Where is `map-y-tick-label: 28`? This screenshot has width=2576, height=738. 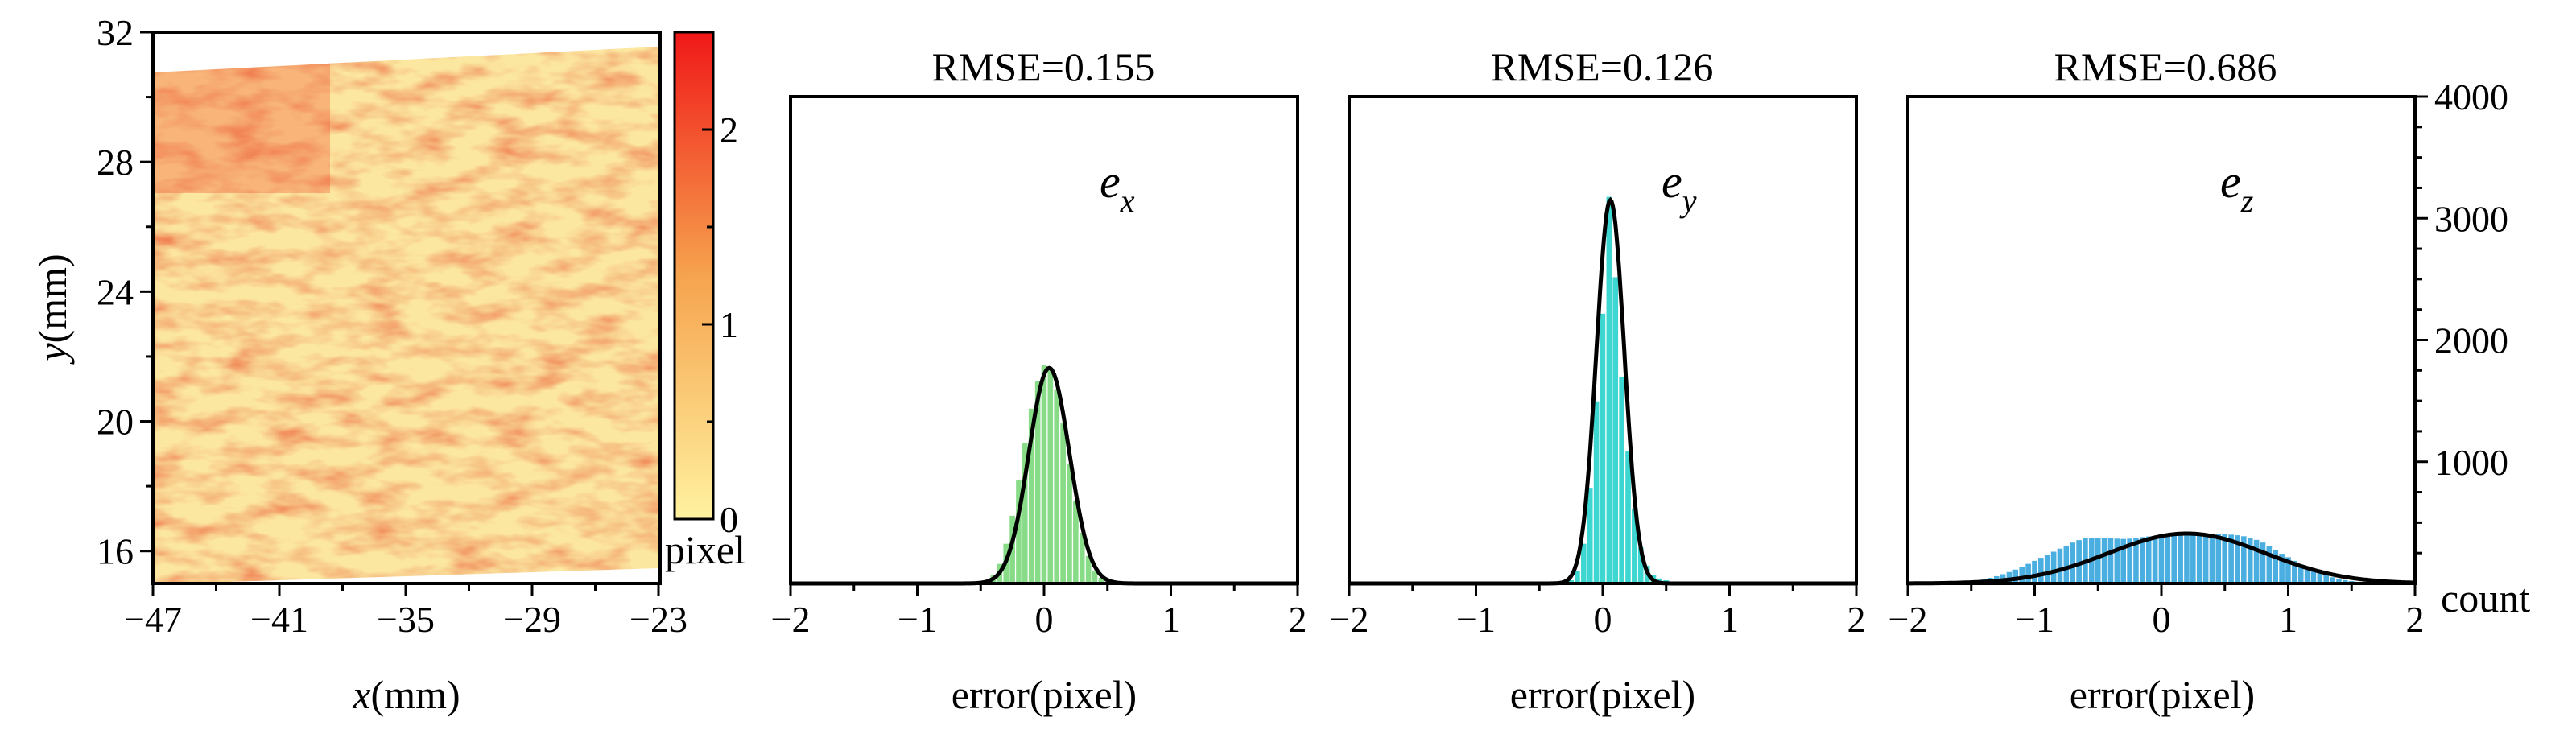 map-y-tick-label: 28 is located at coordinates (116, 162).